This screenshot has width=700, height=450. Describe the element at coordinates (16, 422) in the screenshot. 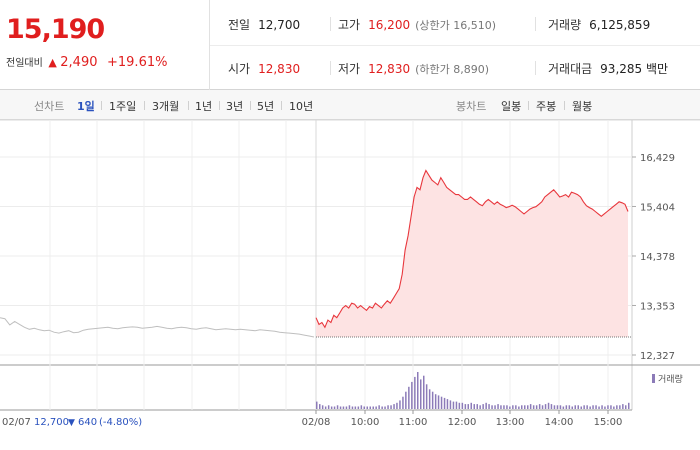

I see `prev-day-date: 02/07` at that location.